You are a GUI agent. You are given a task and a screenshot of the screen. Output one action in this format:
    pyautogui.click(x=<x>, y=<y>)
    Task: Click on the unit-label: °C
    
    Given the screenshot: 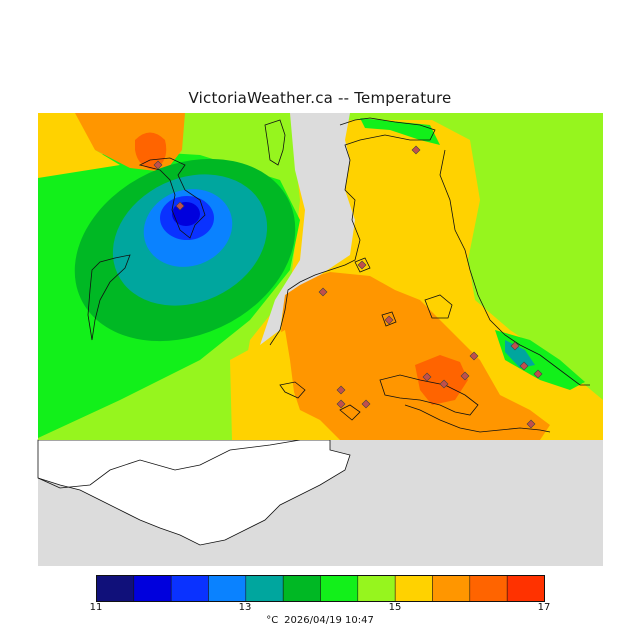 What is the action you would take?
    pyautogui.click(x=272, y=620)
    